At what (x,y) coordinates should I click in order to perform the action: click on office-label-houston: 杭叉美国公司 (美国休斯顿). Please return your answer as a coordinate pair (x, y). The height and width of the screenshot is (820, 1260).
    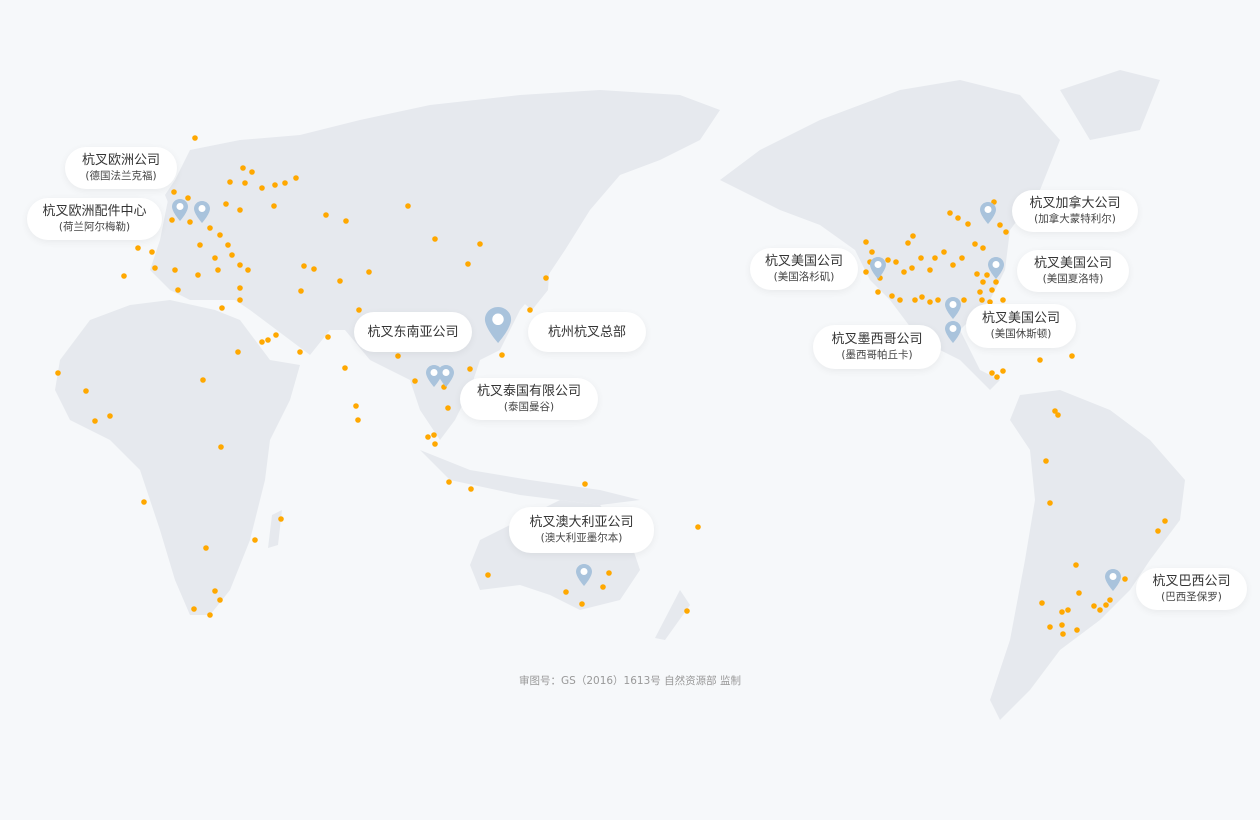
    Looking at the image, I should click on (1021, 326).